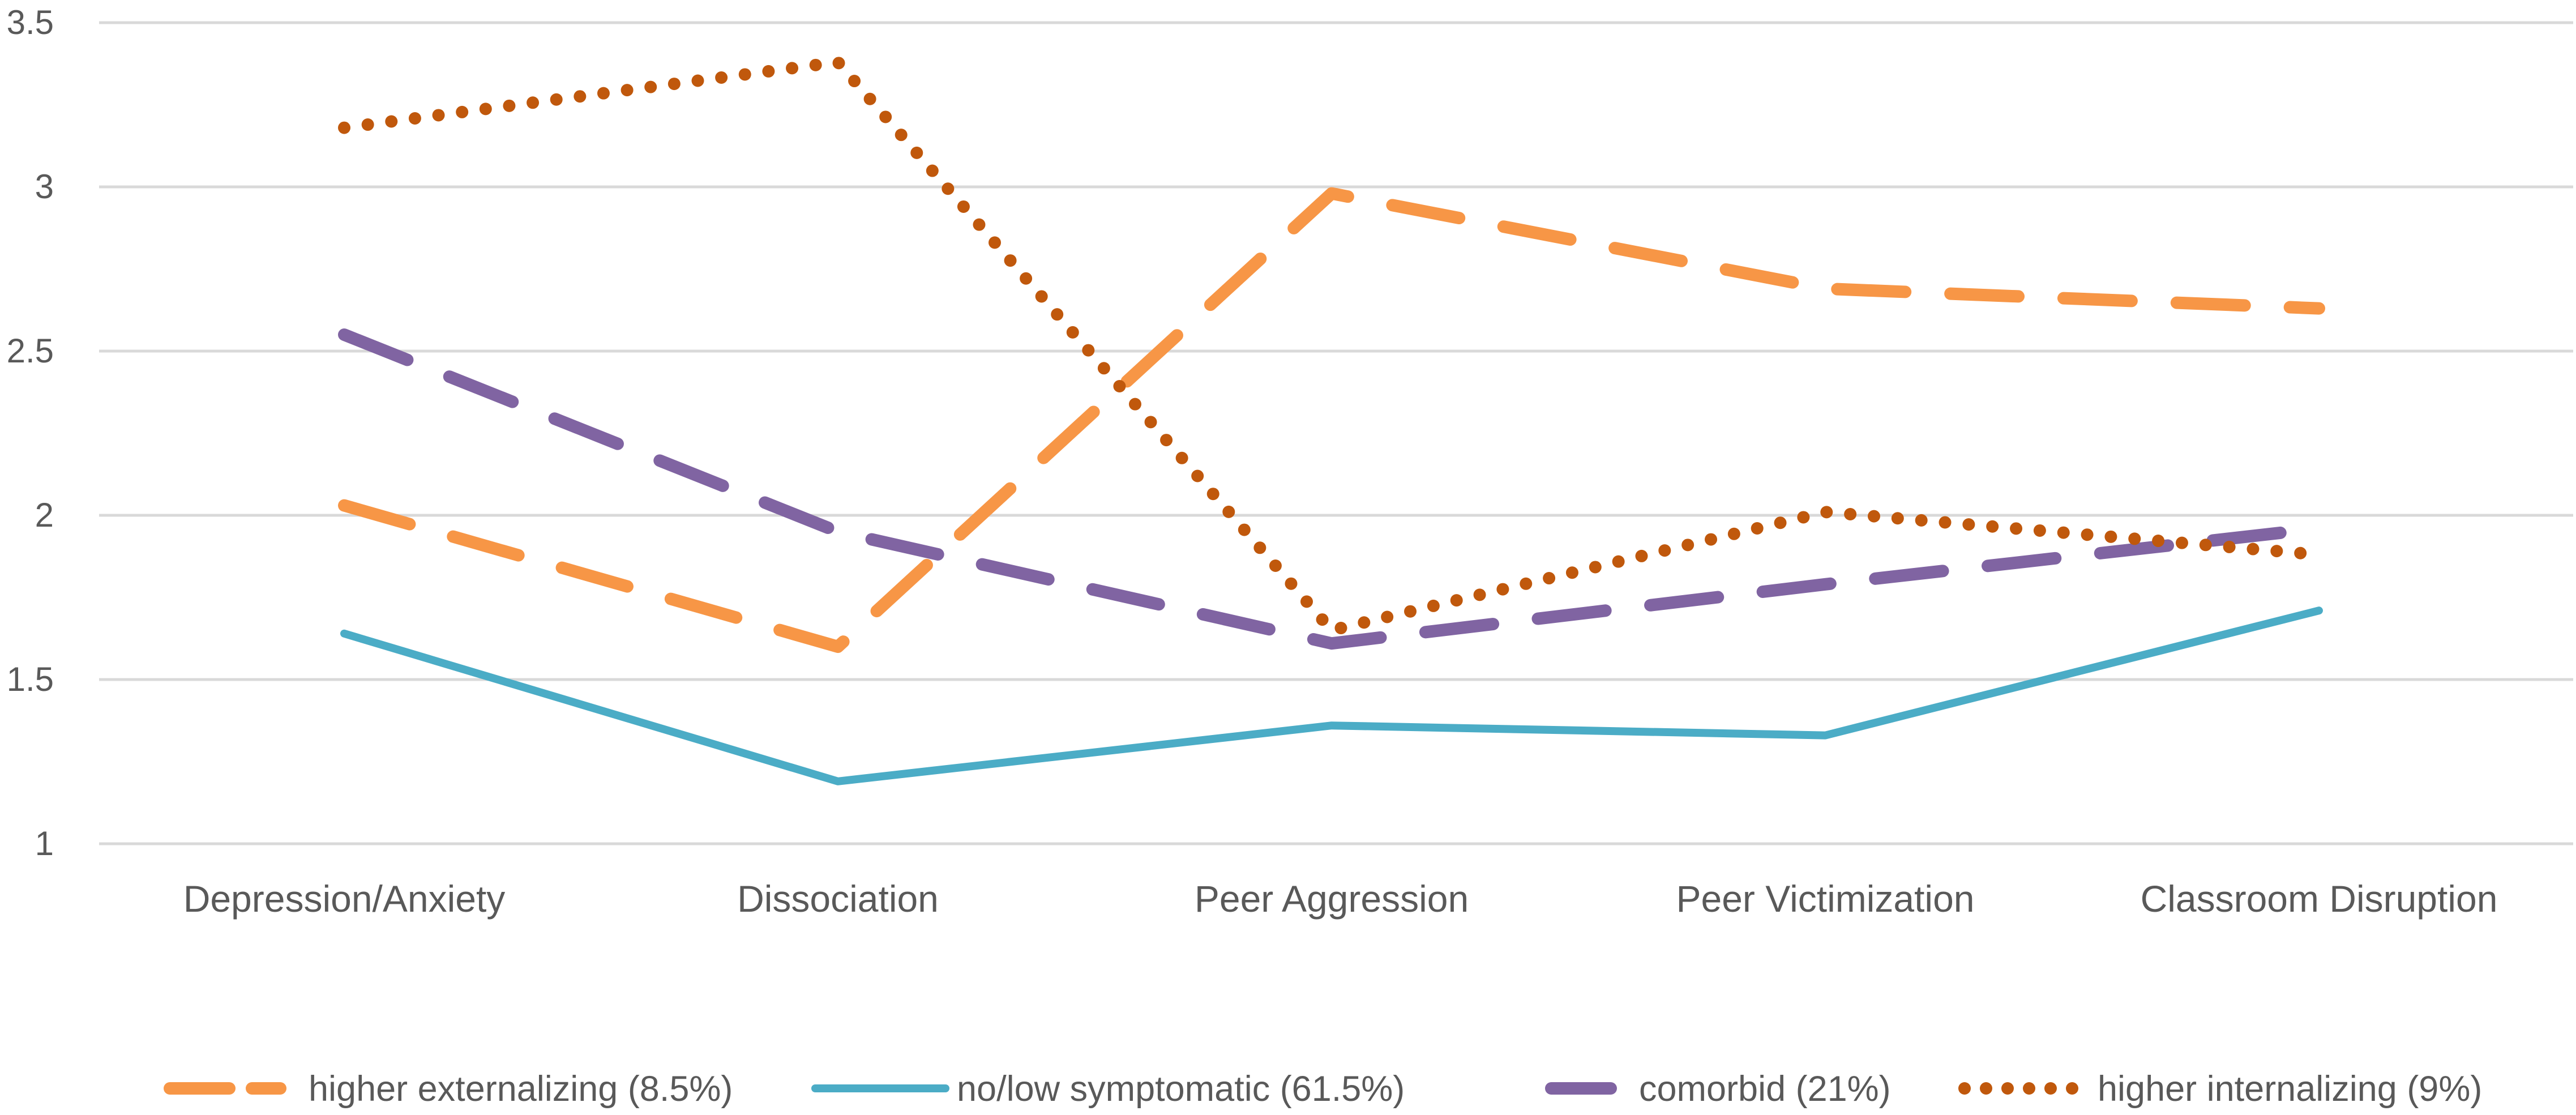 The width and height of the screenshot is (2576, 1115). I want to click on y-axis-ticks: 1 1.5 2 2.5 3 3.5, so click(30, 432).